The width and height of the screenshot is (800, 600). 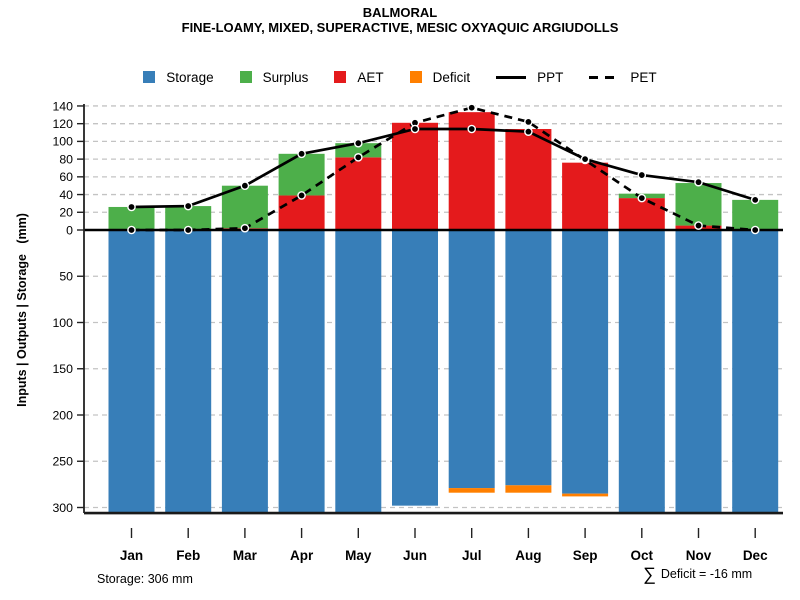 What do you see at coordinates (66, 277) in the screenshot?
I see `y-tick-label: 50` at bounding box center [66, 277].